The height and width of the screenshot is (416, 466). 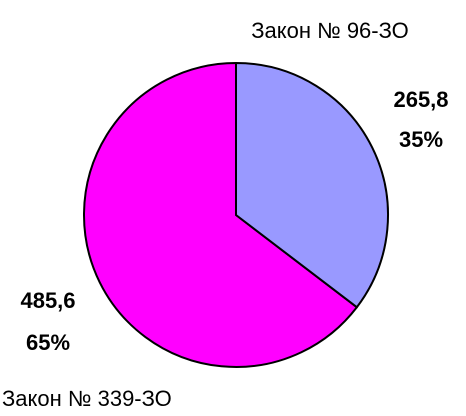 I want to click on category-label: Закон № 96-ЗО, so click(x=330, y=30).